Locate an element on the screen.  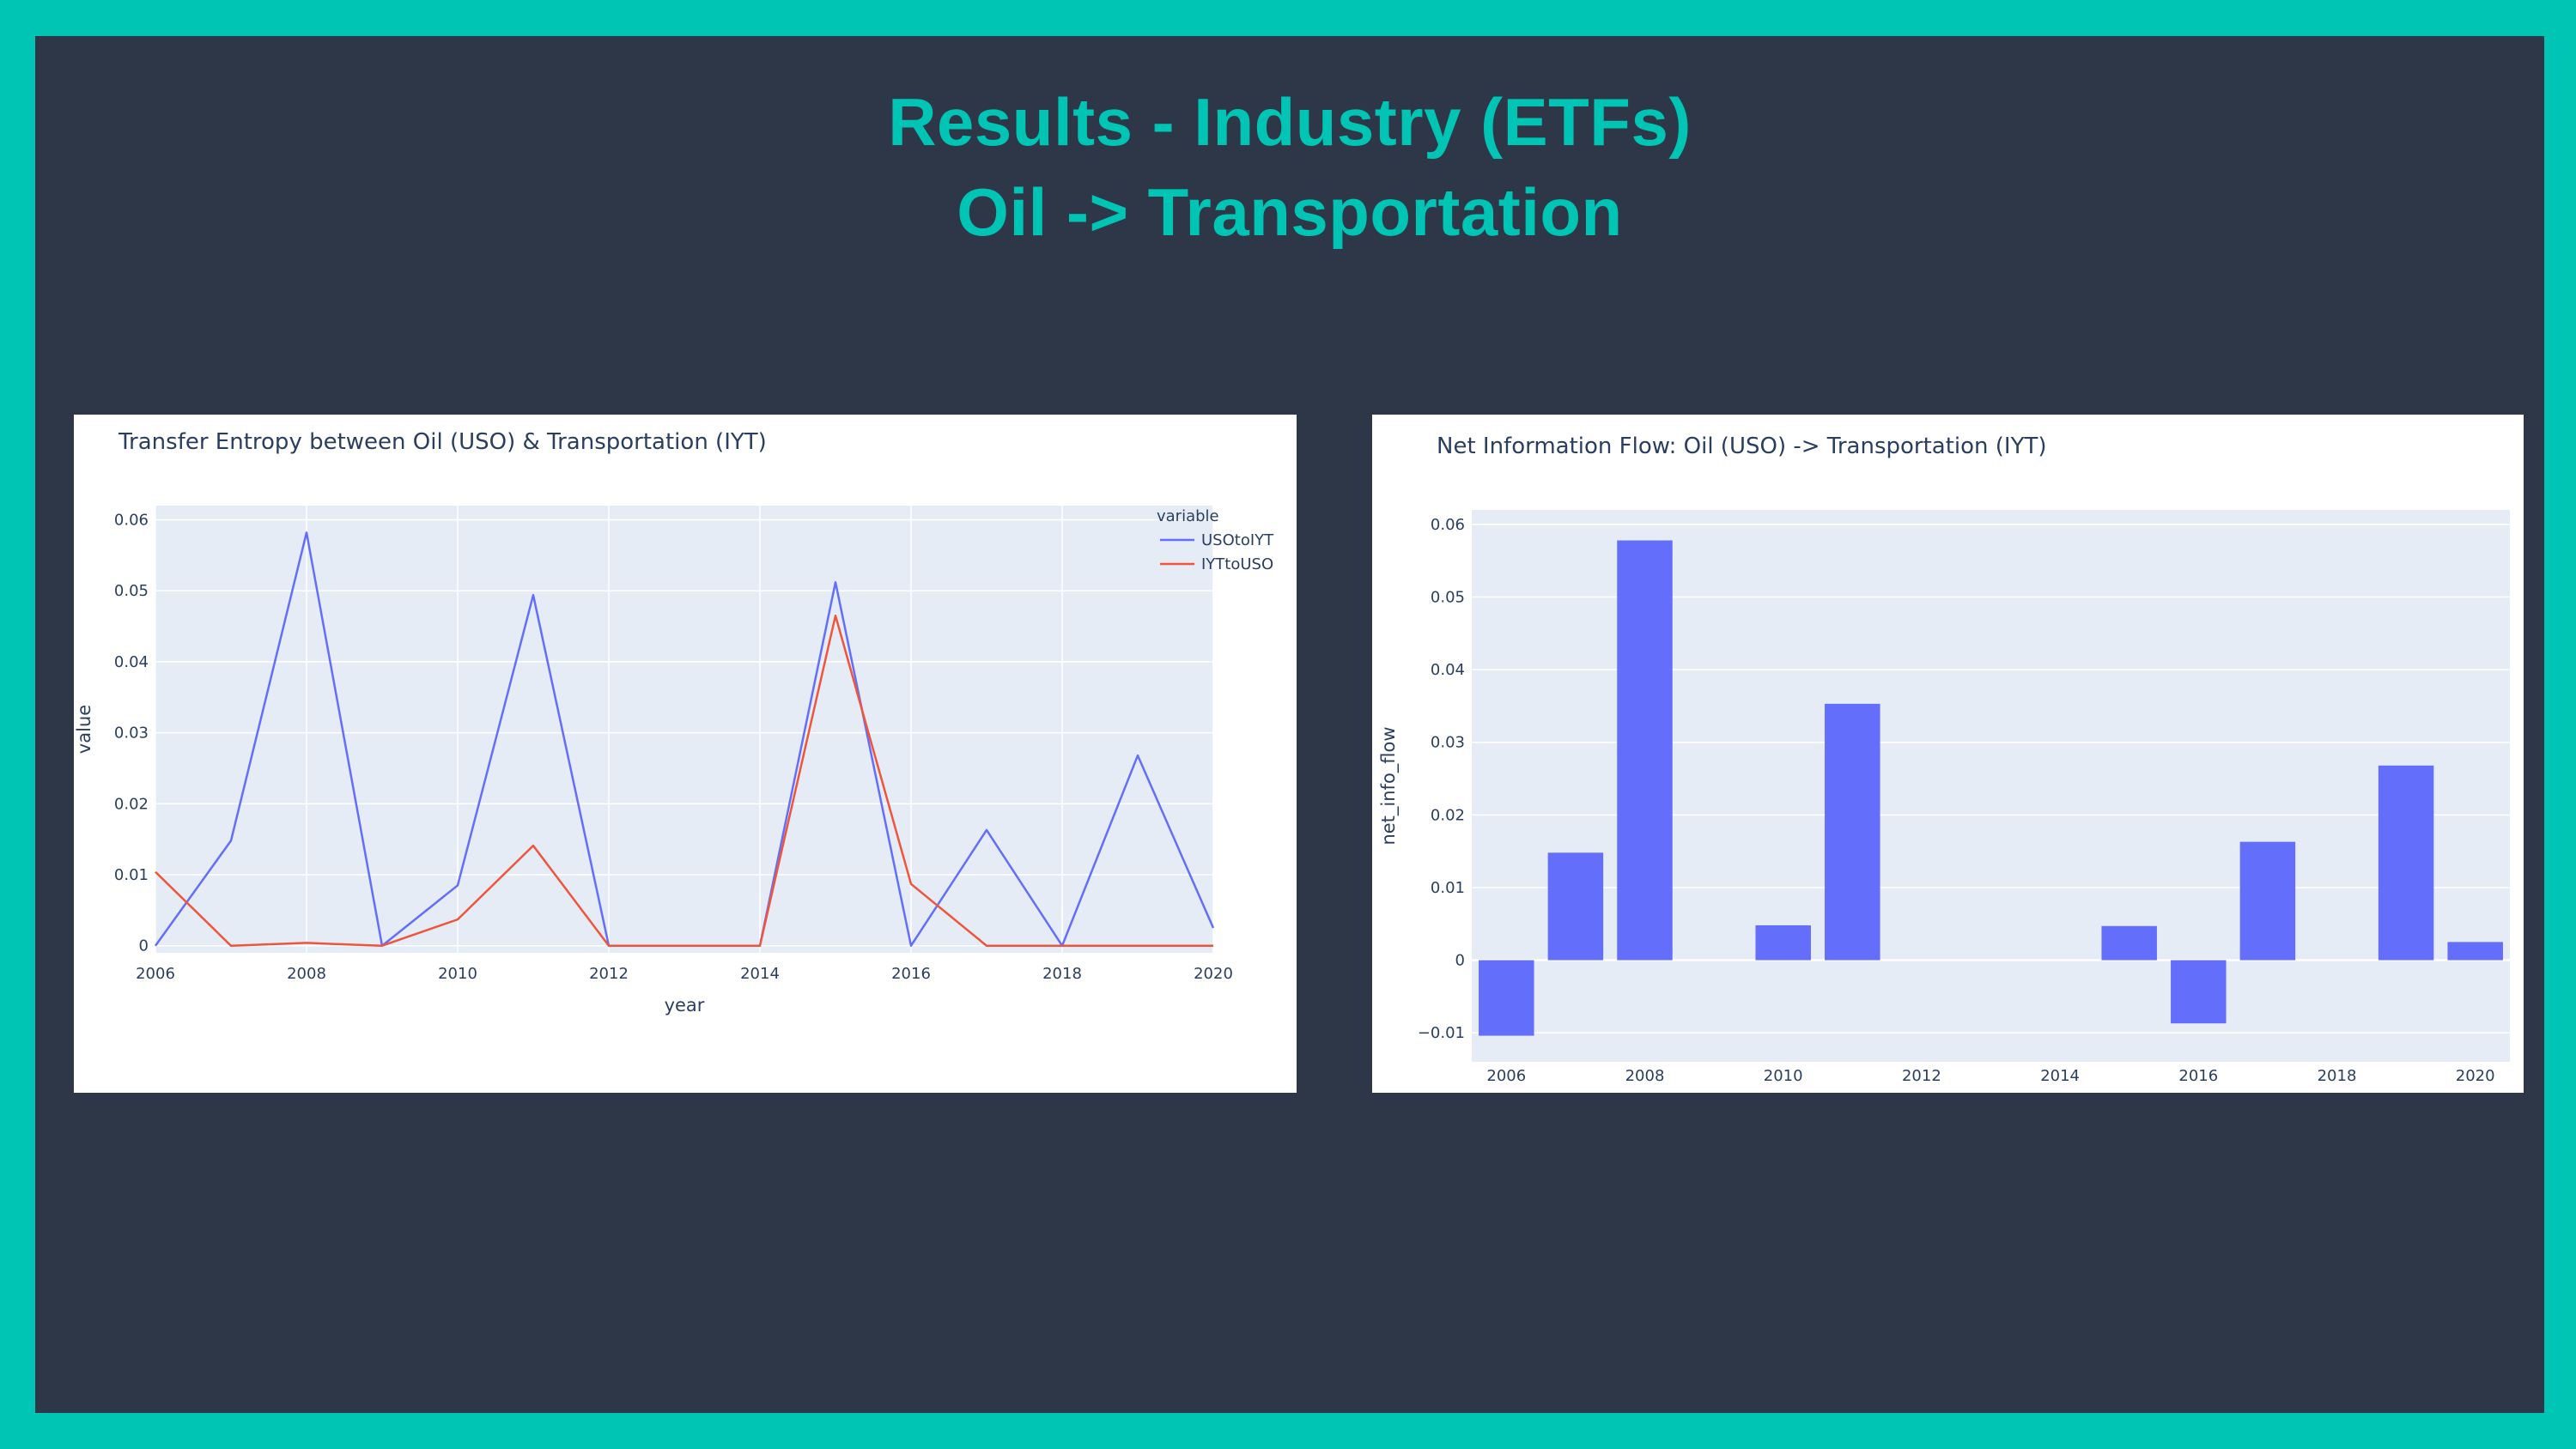
bar-2017 is located at coordinates (2267, 901).